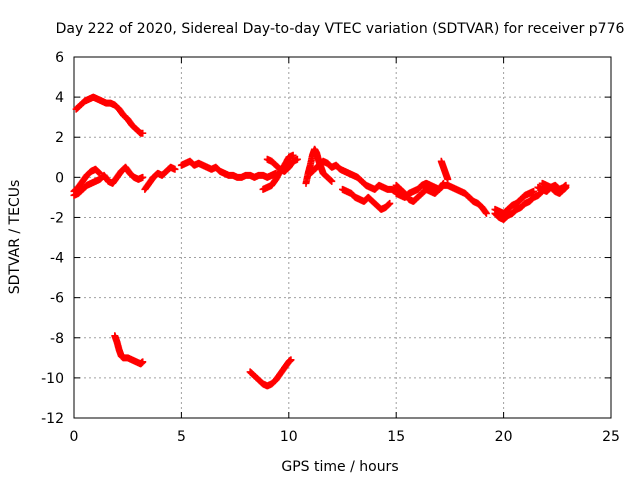  Describe the element at coordinates (289, 437) in the screenshot. I see `x-tick-label: 10` at that location.